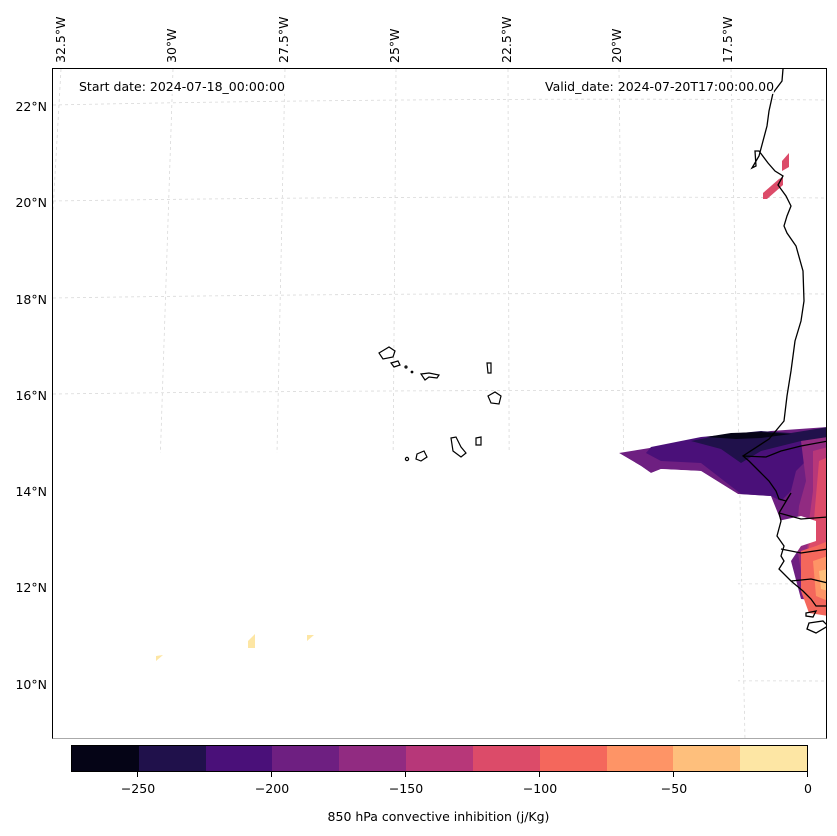 This screenshot has width=837, height=836. Describe the element at coordinates (429, 376) in the screenshot. I see `island-sao-nicolau` at that location.